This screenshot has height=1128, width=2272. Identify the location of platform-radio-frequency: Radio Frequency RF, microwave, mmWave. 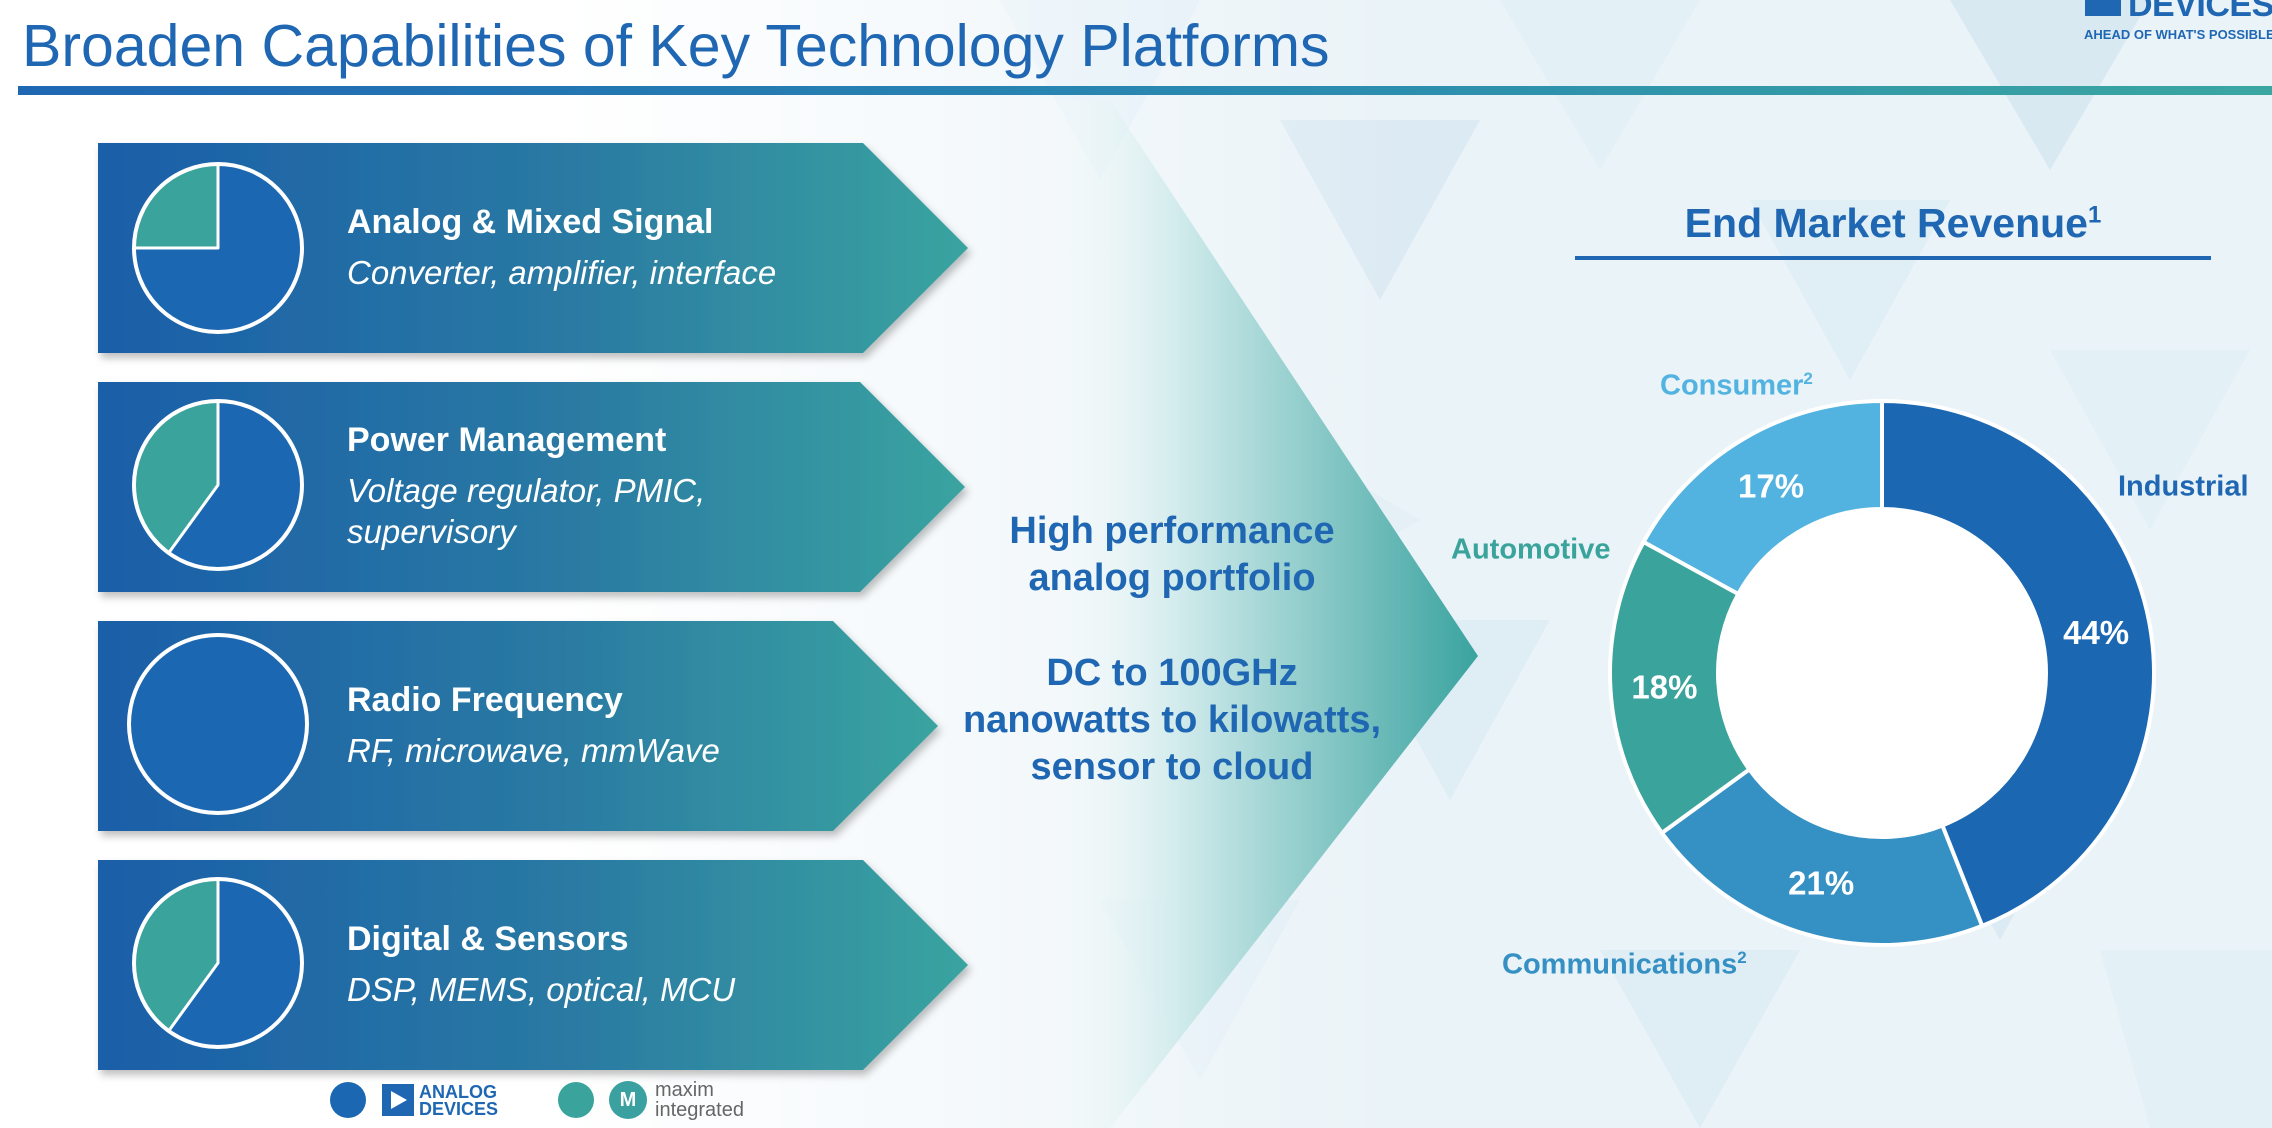
(533, 726).